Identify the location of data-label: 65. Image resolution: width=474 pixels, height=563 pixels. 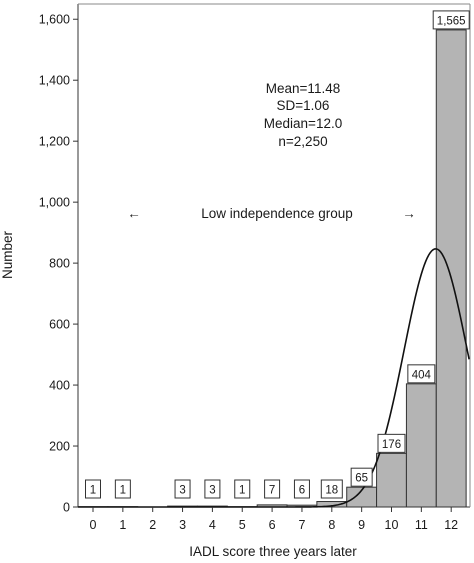
(361, 479).